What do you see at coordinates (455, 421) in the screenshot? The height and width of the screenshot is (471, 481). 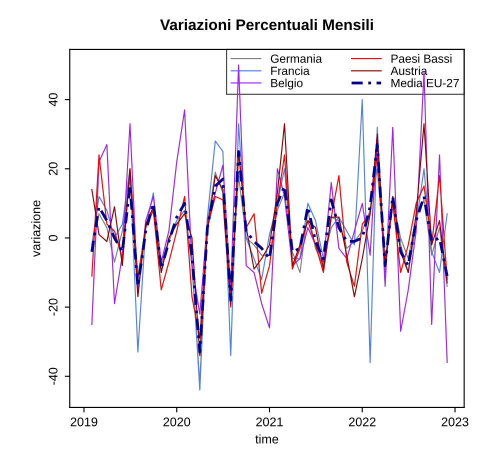 I see `x-tick-label: 2023` at bounding box center [455, 421].